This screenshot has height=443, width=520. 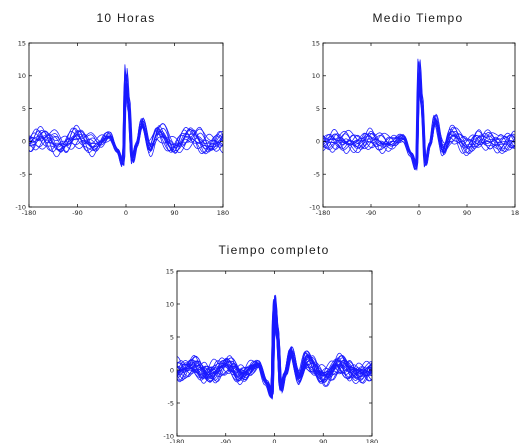 I want to click on chart-title: Medio Tiempo, so click(x=418, y=18).